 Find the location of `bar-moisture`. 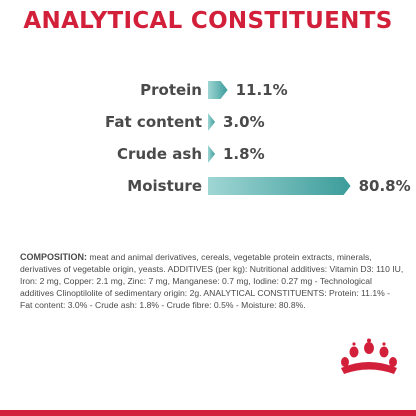

bar-moisture is located at coordinates (279, 186).